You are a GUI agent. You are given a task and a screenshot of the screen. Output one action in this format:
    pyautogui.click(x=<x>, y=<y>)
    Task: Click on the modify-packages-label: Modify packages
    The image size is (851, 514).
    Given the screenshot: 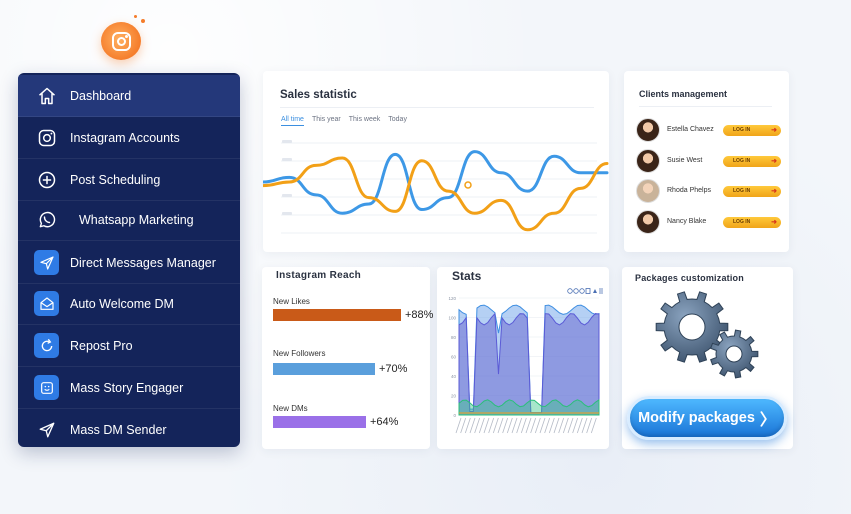 What is the action you would take?
    pyautogui.click(x=696, y=418)
    